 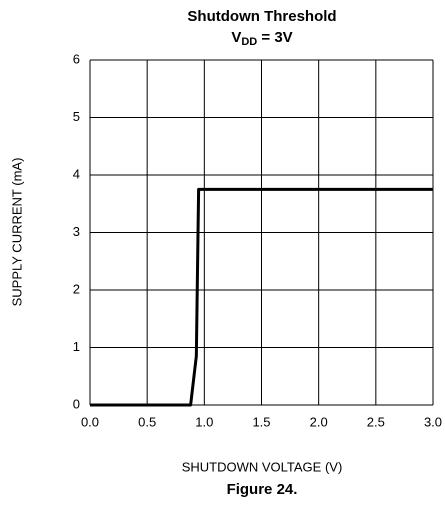 What do you see at coordinates (90, 421) in the screenshot?
I see `x-tick-label: 0.0` at bounding box center [90, 421].